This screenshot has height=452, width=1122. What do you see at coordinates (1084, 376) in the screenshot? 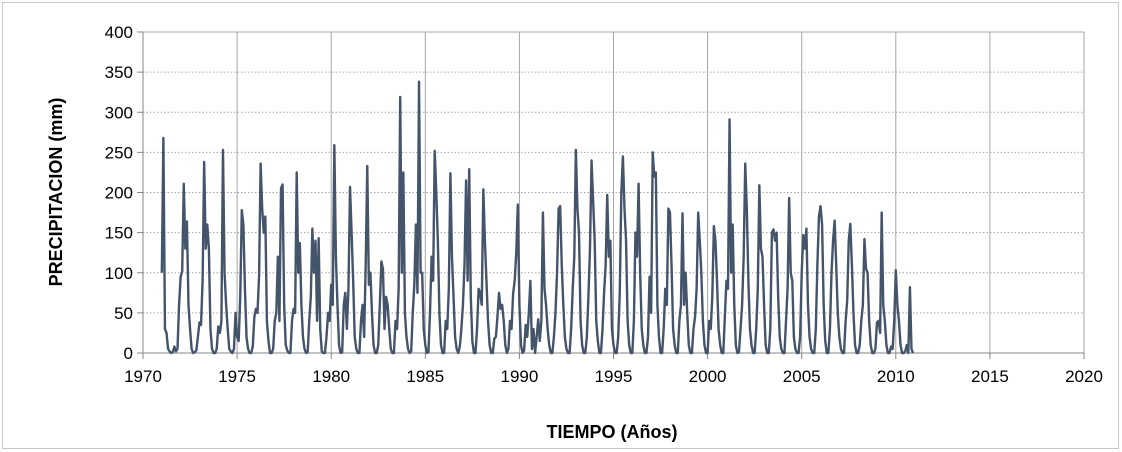
I see `x-tick-label: 2020` at bounding box center [1084, 376].